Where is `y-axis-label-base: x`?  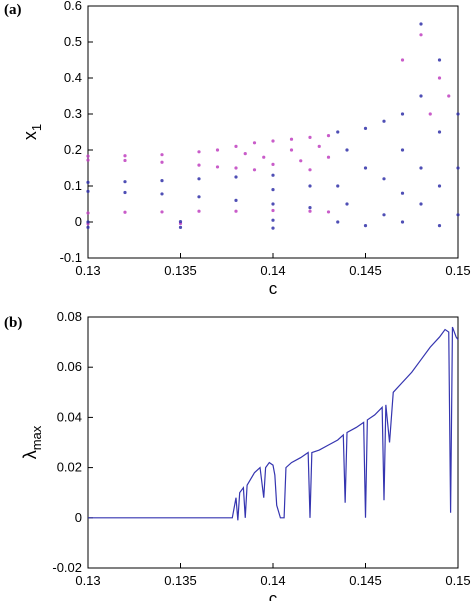 y-axis-label-base: x is located at coordinates (30, 135).